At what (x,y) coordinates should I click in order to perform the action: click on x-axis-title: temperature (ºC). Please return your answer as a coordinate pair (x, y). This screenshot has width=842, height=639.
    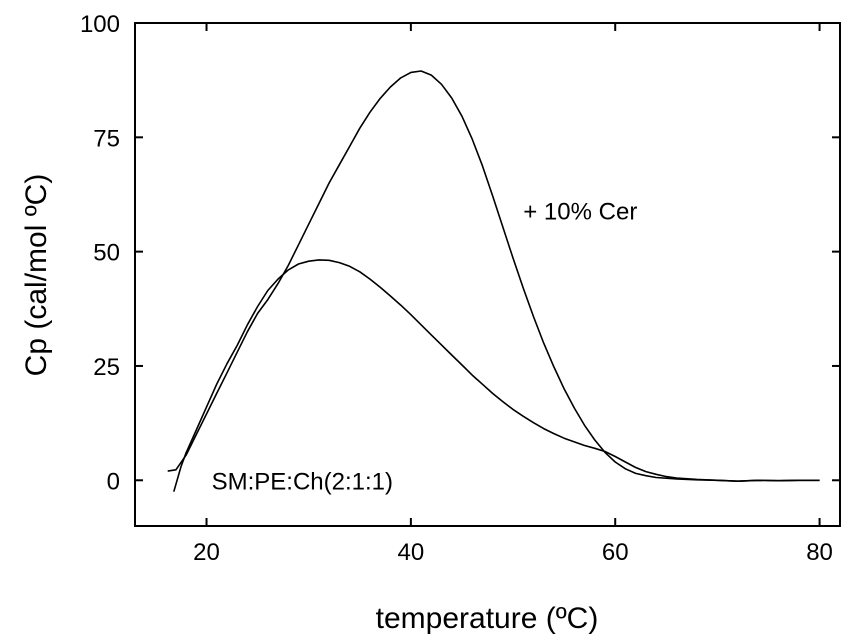
    Looking at the image, I should click on (487, 618).